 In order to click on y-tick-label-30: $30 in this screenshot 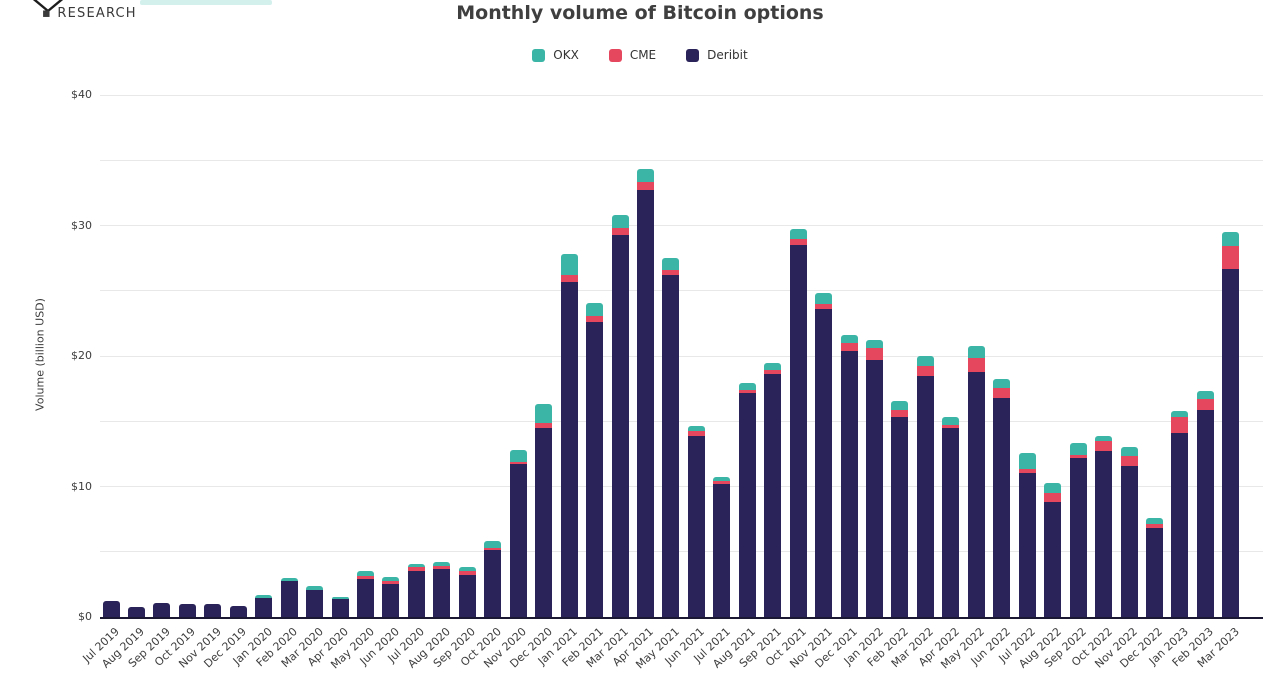, I will do `click(81, 225)`.